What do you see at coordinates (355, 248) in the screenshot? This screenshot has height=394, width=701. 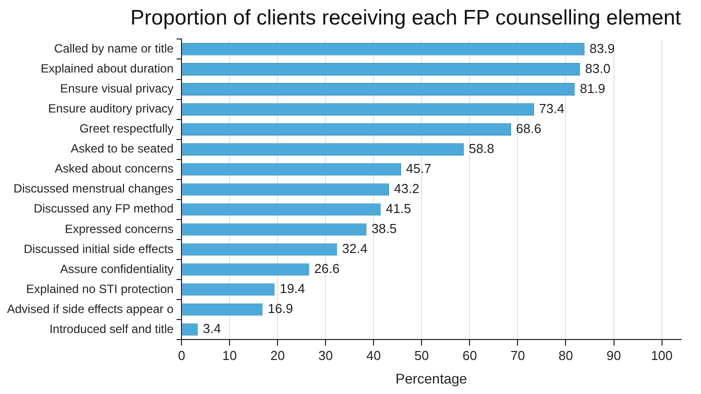 I see `data-label: 32.4` at bounding box center [355, 248].